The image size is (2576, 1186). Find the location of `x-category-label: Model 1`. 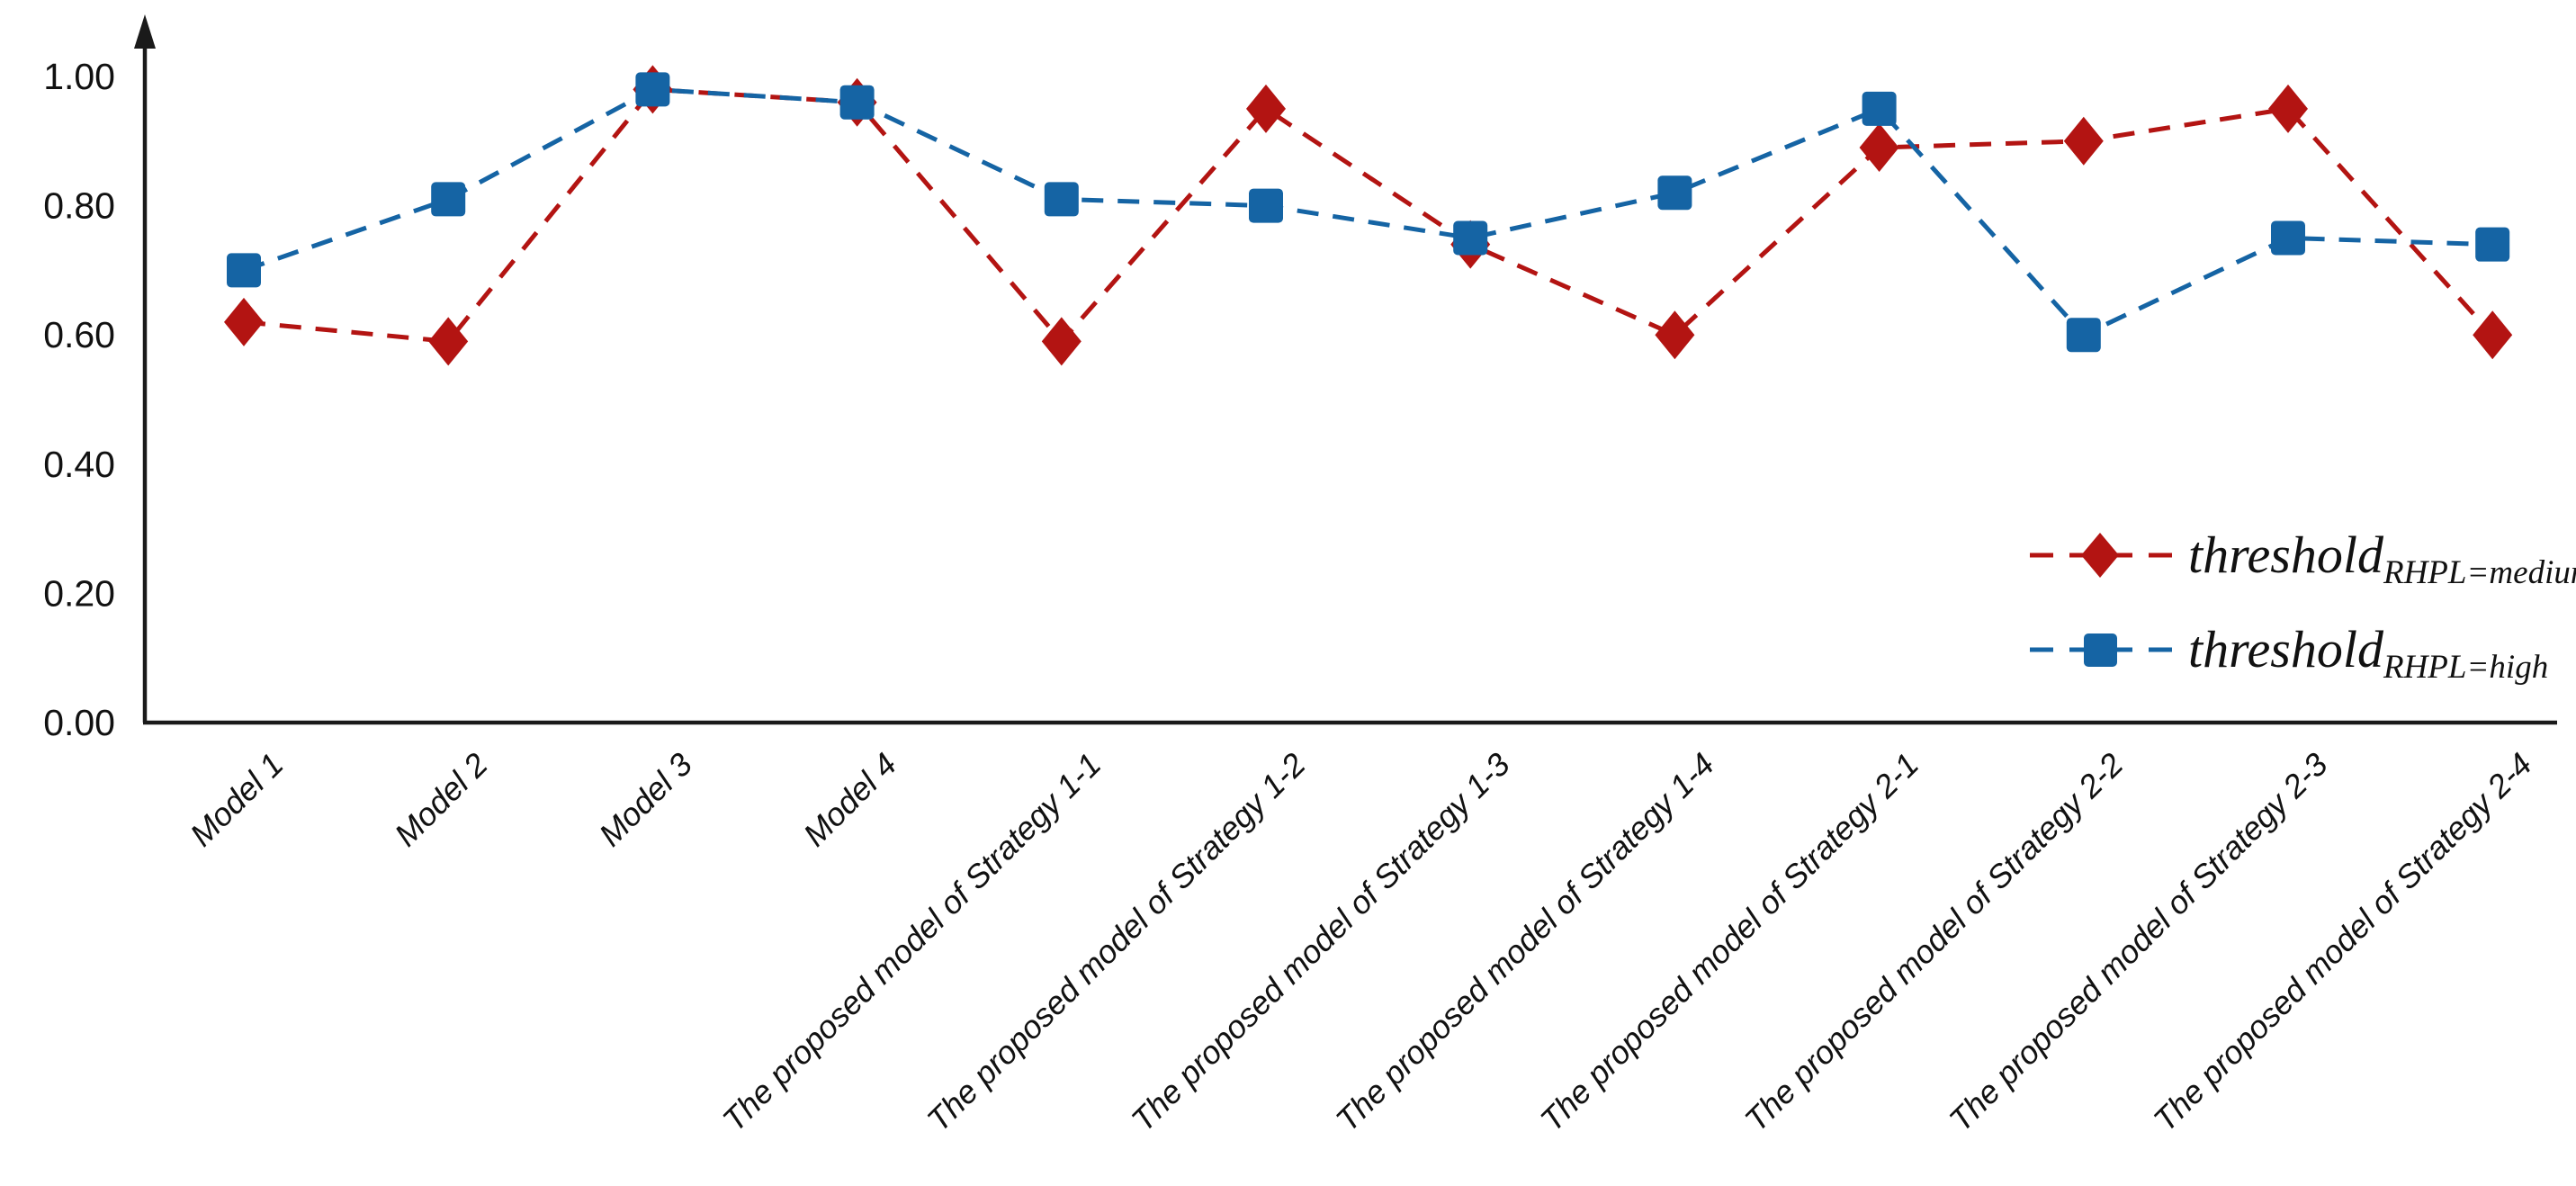

x-category-label: Model 1 is located at coordinates (237, 800).